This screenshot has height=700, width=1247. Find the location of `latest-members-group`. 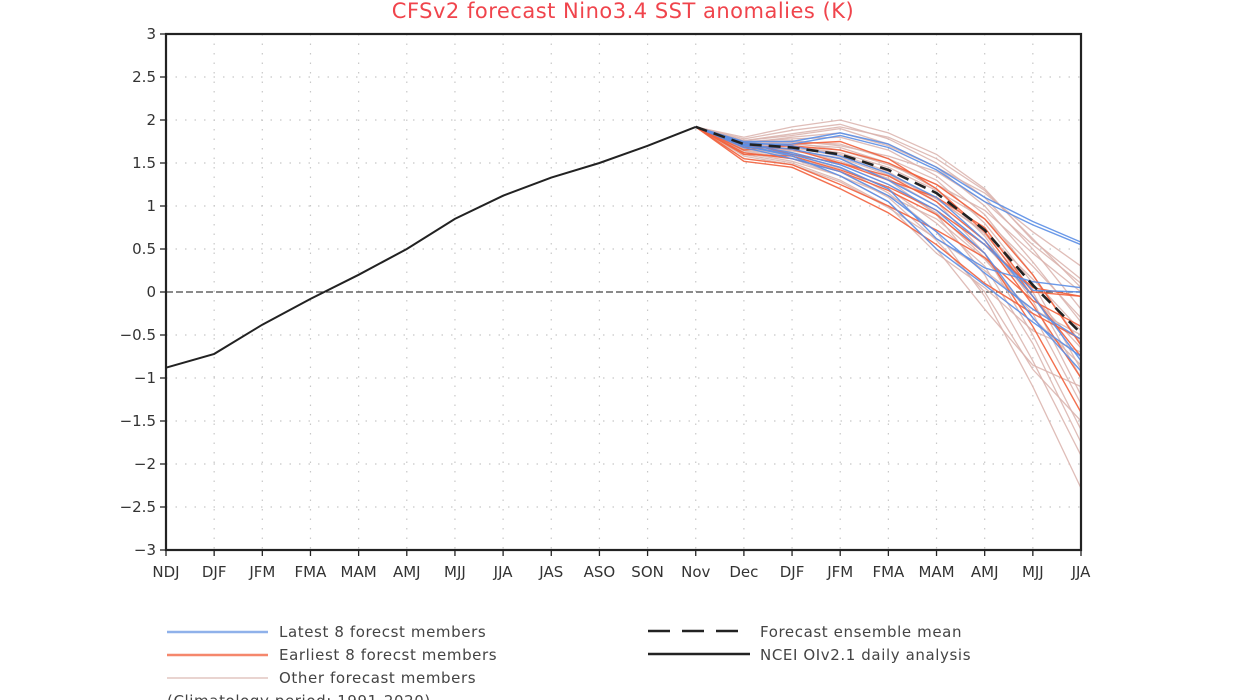

latest-members-group is located at coordinates (888, 249).